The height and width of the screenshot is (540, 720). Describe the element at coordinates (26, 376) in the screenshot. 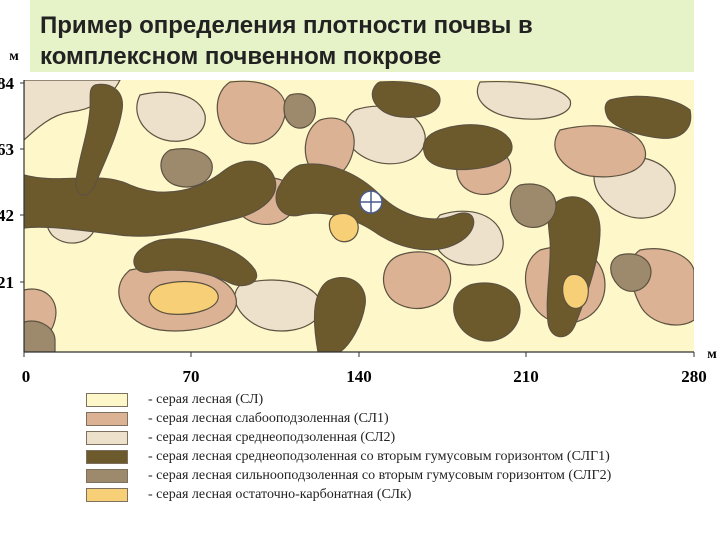

I see `x-tick-label: 0` at that location.